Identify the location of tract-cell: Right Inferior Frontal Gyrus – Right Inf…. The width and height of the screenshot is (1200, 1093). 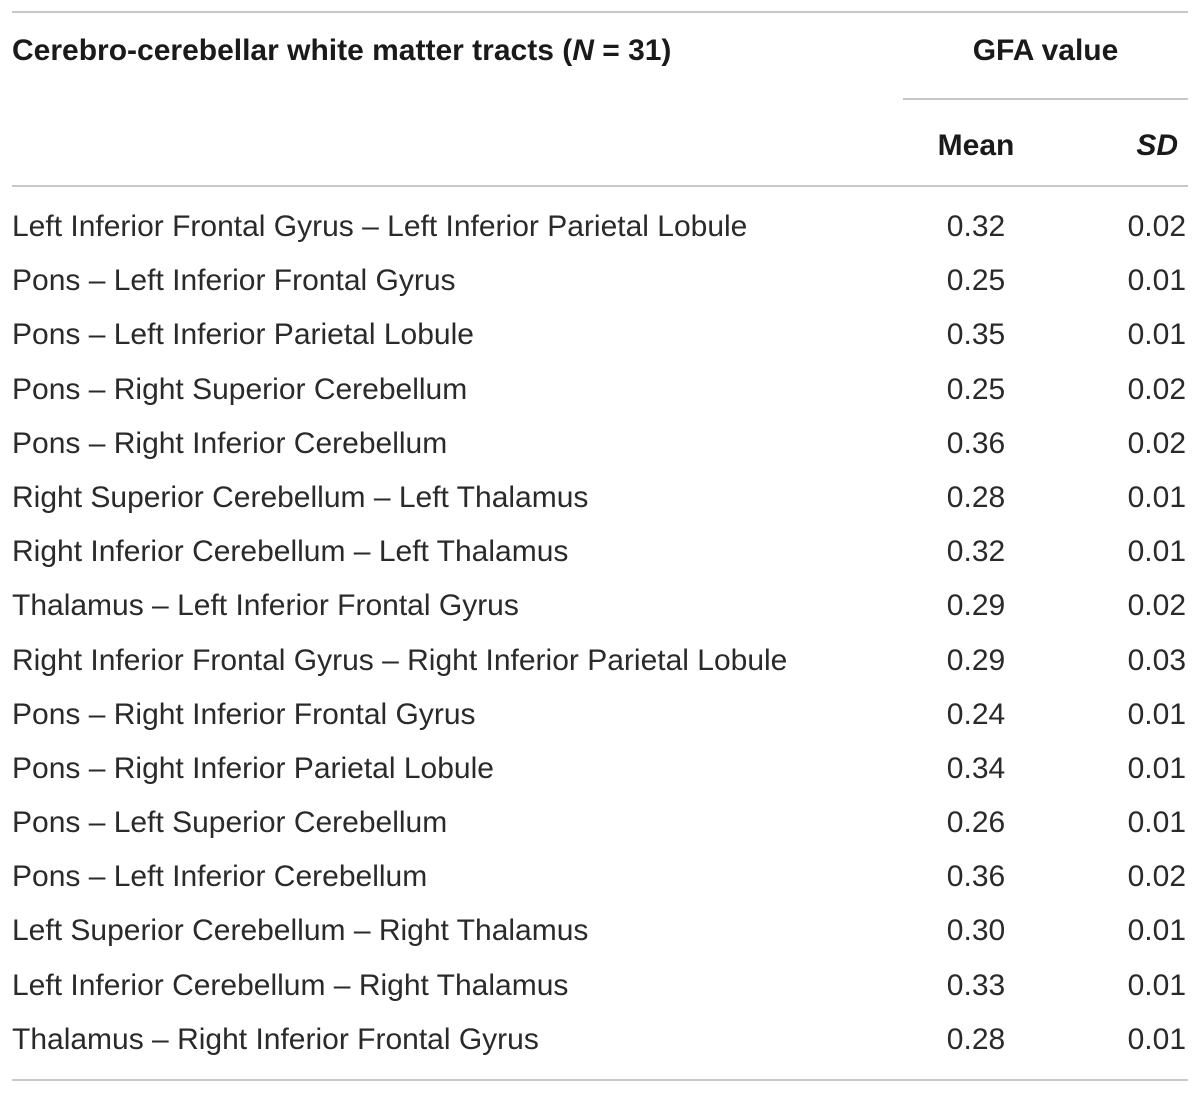
(400, 660).